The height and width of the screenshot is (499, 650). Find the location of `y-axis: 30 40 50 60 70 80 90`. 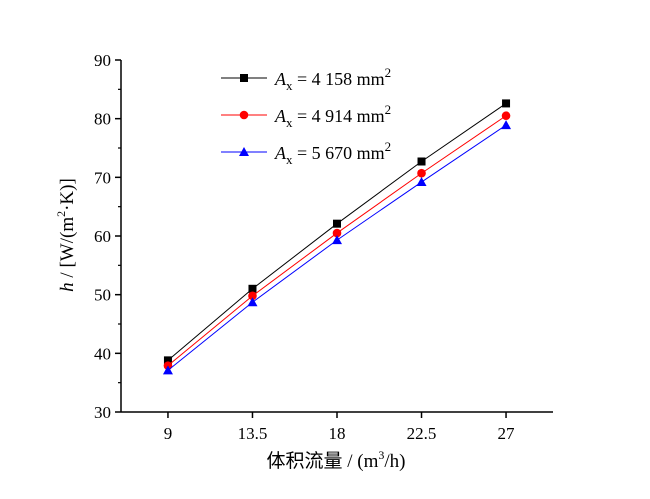

y-axis: 30 40 50 60 70 80 90 is located at coordinates (107, 236).